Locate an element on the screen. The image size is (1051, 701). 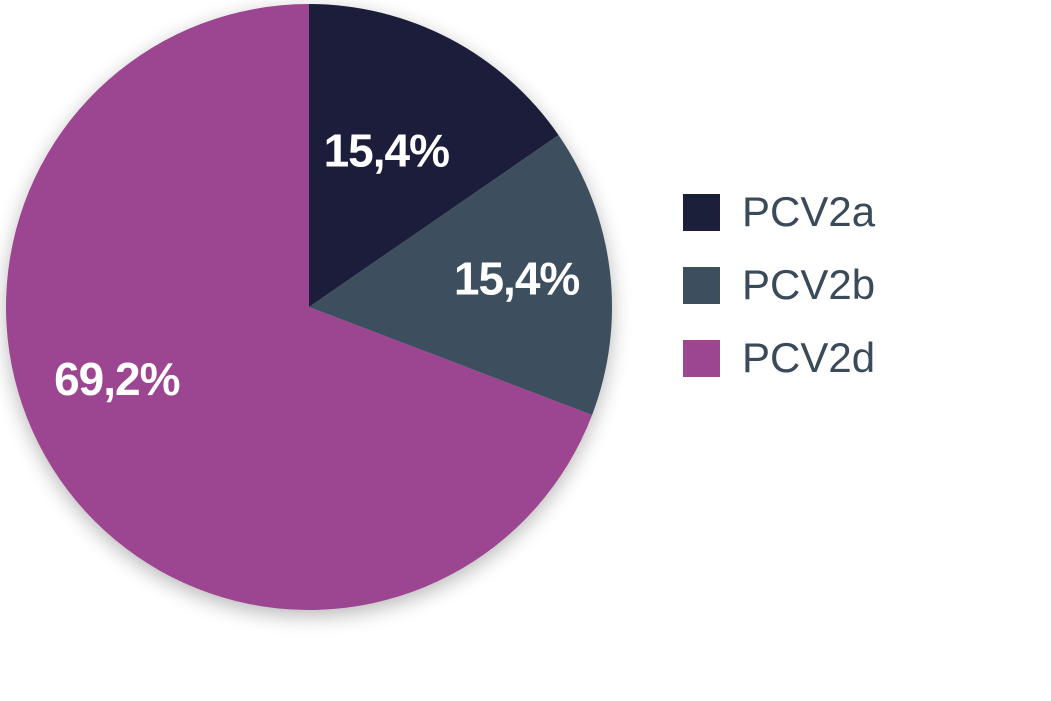
legend-label: PCV2d is located at coordinates (809, 357).